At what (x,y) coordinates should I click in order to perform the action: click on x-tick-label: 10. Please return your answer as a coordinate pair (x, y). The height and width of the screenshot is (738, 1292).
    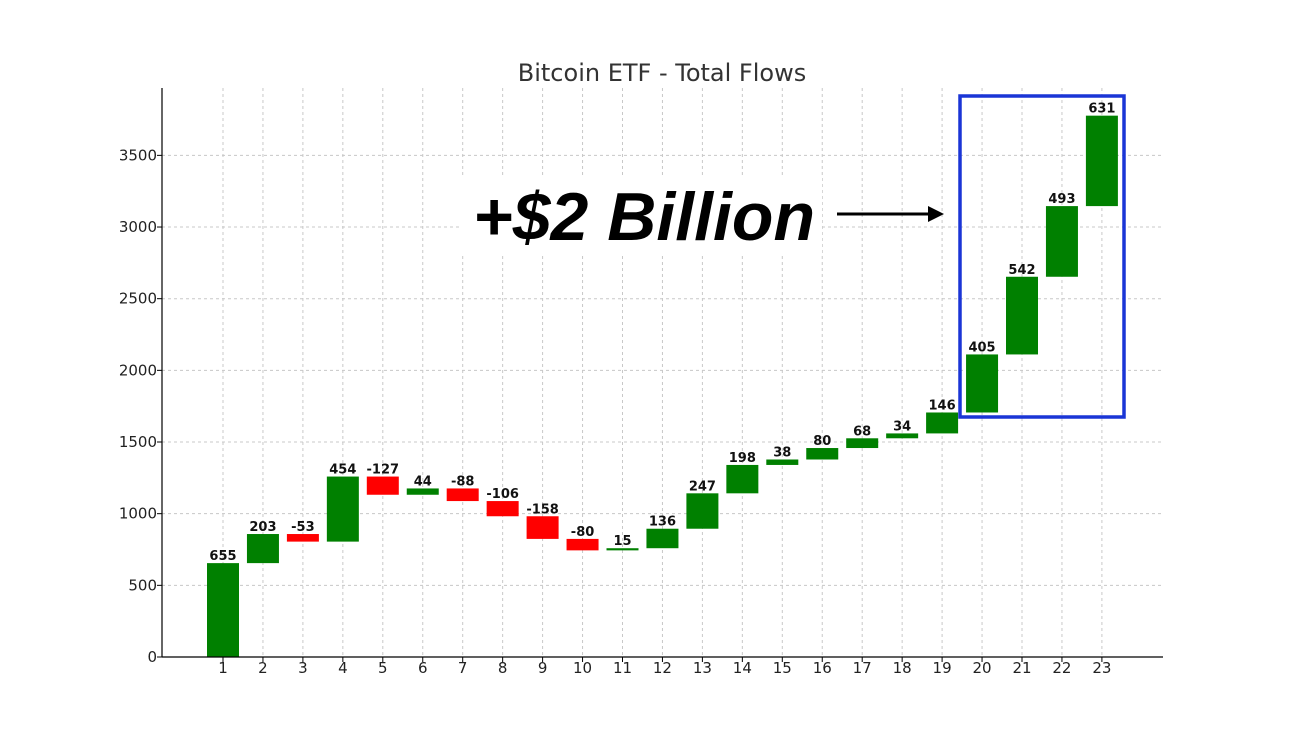
    Looking at the image, I should click on (582, 668).